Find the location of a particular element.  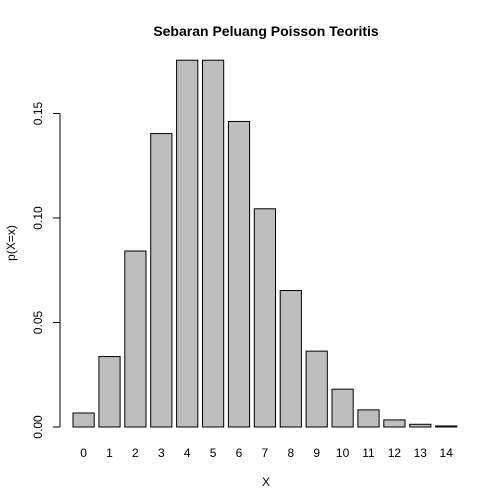

x-tick-label-6: 6 is located at coordinates (239, 453).